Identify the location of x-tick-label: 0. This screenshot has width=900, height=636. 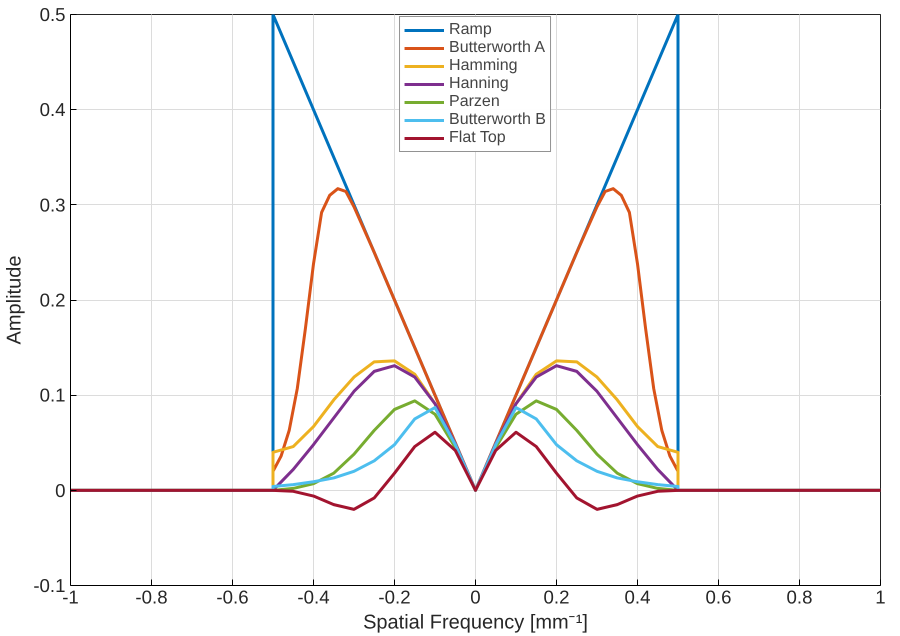
(475, 597).